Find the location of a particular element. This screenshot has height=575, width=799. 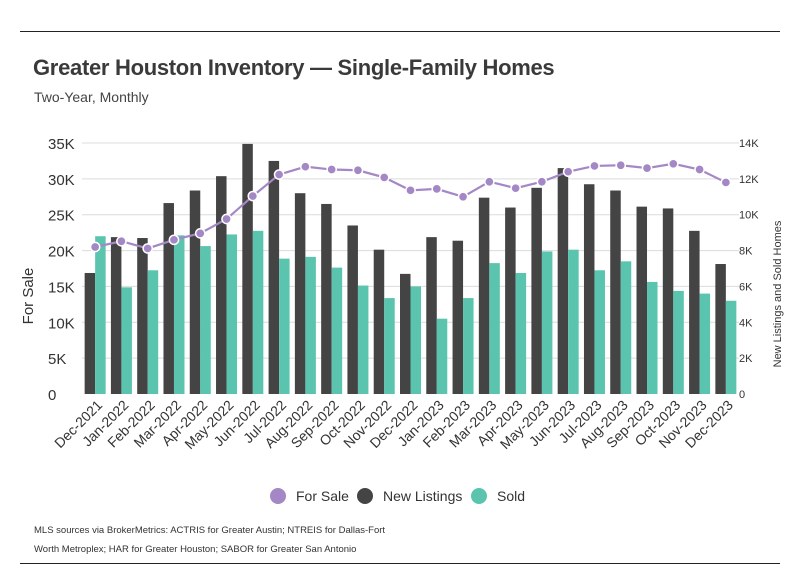

y-tick-label-right: 0 is located at coordinates (742, 395).